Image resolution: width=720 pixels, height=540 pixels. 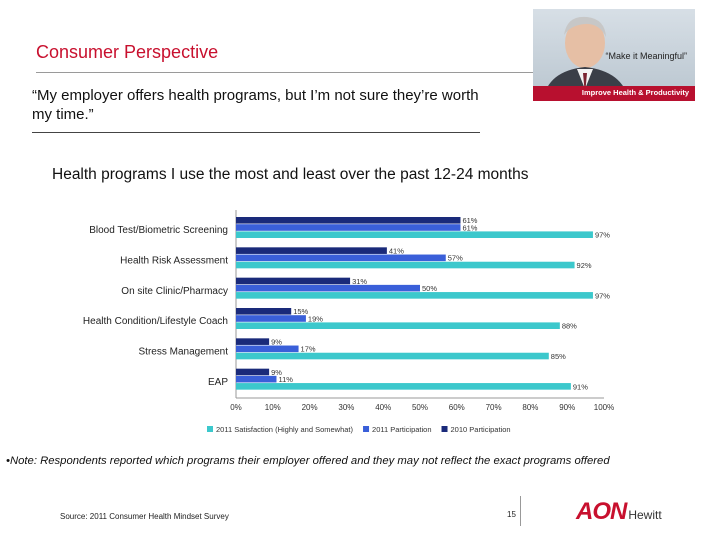 I want to click on data-label: 41%, so click(x=396, y=251).